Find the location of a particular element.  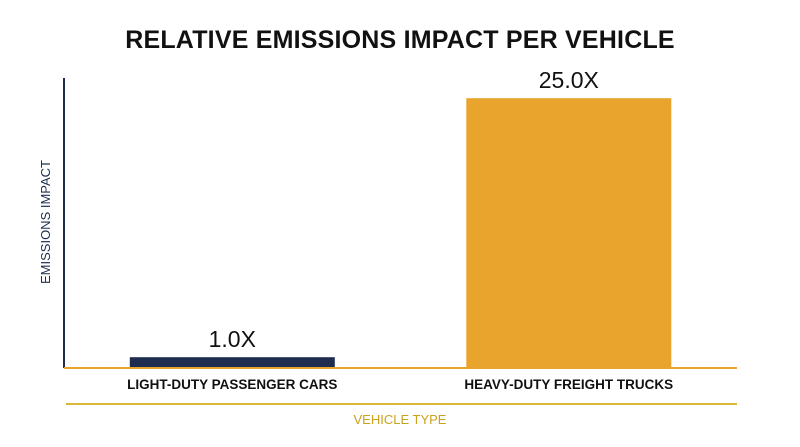

x-axis-label: VEHICLE TYPE is located at coordinates (400, 419).